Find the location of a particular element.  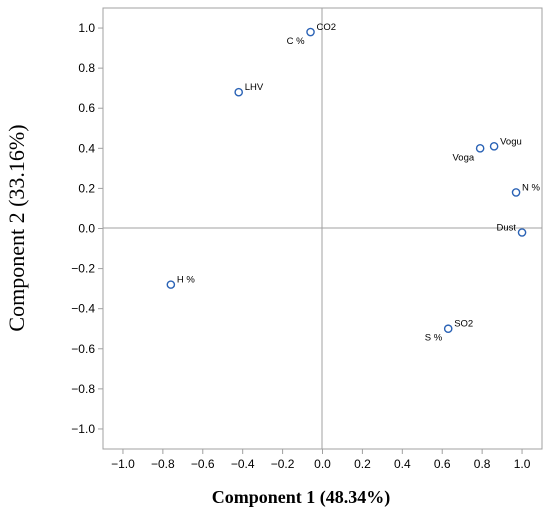

y-tick-label: 1.0 is located at coordinates (86, 28).